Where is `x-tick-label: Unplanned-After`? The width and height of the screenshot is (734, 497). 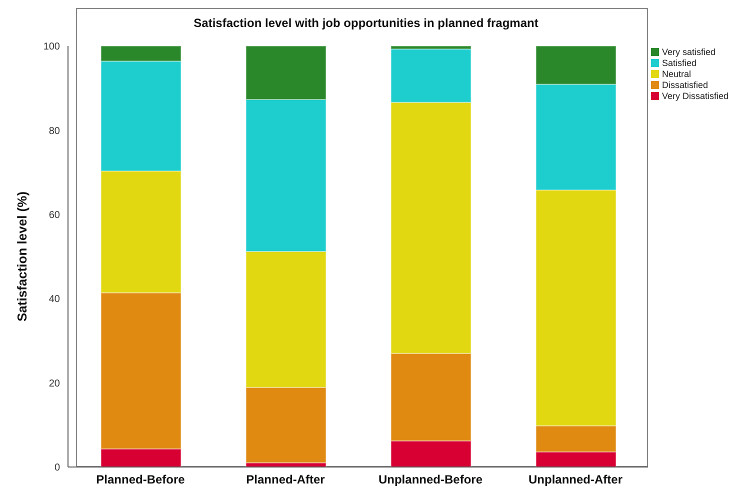 x-tick-label: Unplanned-After is located at coordinates (575, 479).